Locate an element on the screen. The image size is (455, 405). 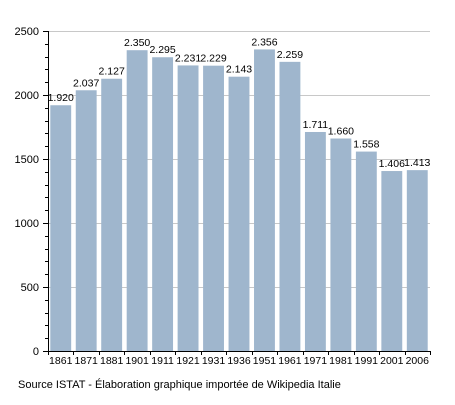
bar-value-label-1871: 2.037 is located at coordinates (86, 83).